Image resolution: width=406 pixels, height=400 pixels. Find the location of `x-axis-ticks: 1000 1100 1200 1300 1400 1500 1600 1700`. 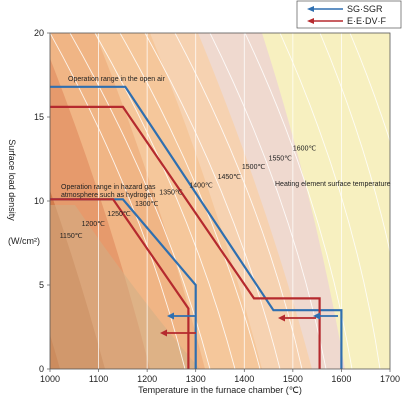

x-axis-ticks: 1000 1100 1200 1300 1400 1500 1600 1700 is located at coordinates (220, 376).